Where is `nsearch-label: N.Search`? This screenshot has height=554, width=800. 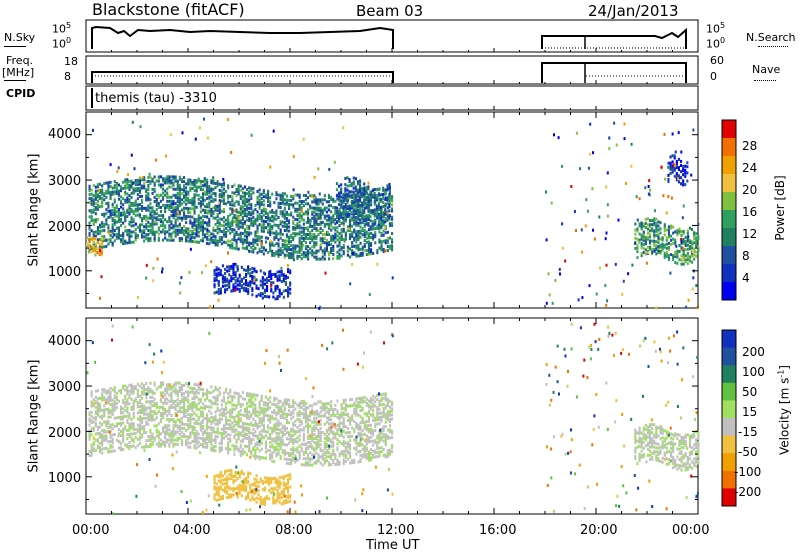 nsearch-label: N.Search is located at coordinates (771, 37).